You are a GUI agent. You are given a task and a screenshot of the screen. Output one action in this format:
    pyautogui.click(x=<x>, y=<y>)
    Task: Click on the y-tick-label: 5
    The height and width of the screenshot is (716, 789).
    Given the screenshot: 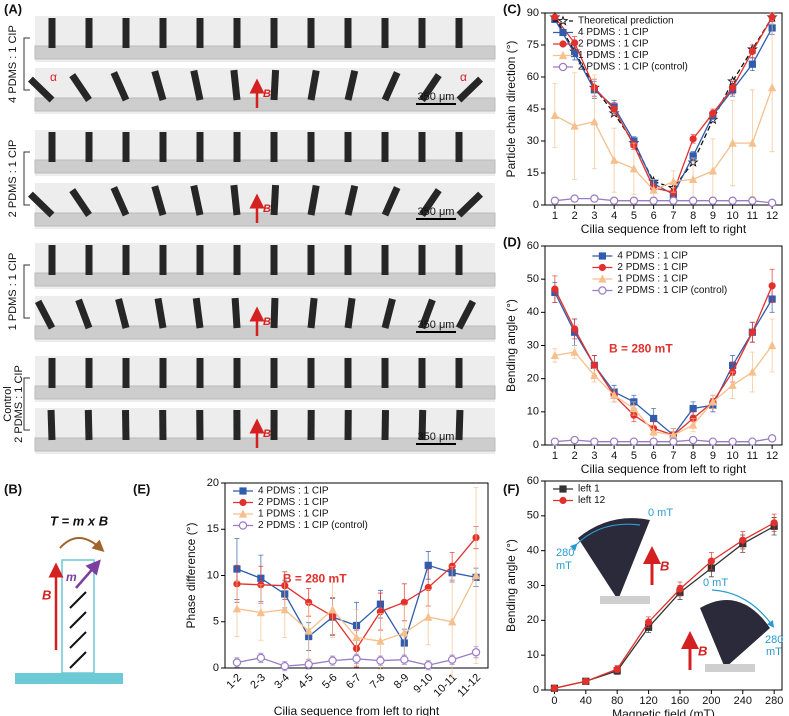 What is the action you would take?
    pyautogui.click(x=216, y=622)
    